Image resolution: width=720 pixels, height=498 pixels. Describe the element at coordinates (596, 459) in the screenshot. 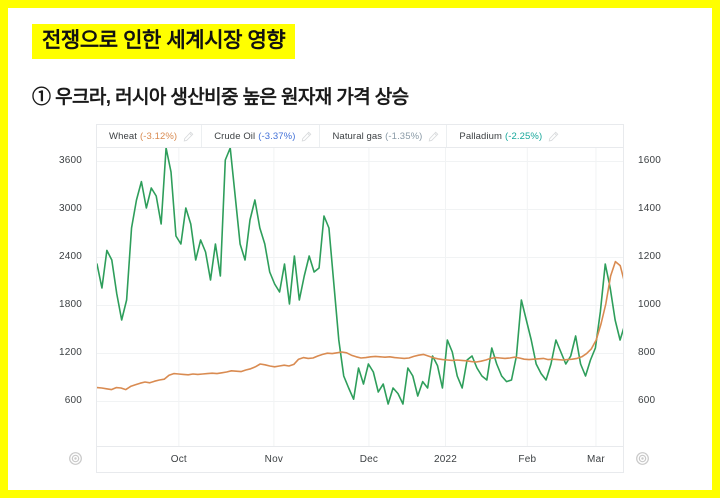

I see `x-axis-tick: Mar` at that location.